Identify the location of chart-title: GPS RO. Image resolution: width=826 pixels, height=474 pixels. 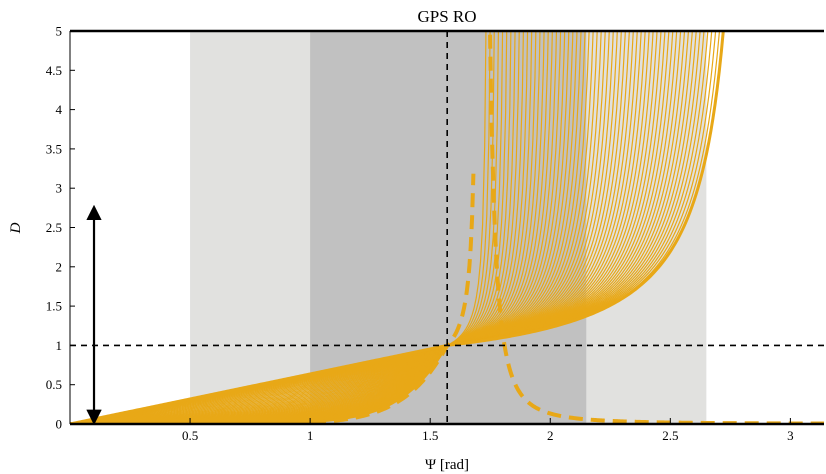
(446, 16).